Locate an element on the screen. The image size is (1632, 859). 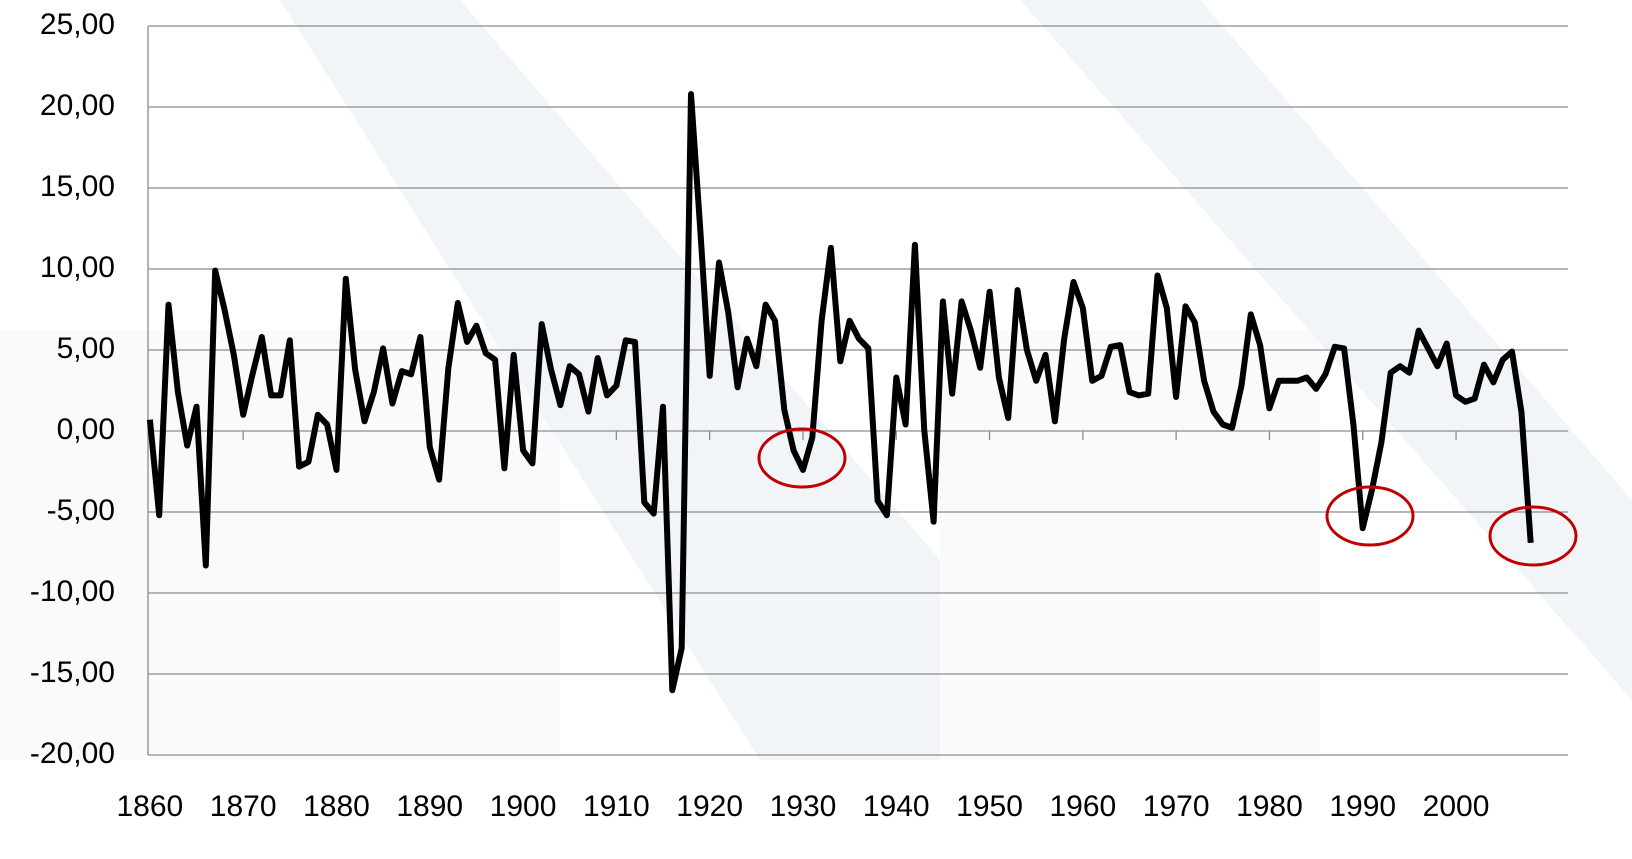
x-tick-label: 1950 is located at coordinates (989, 806).